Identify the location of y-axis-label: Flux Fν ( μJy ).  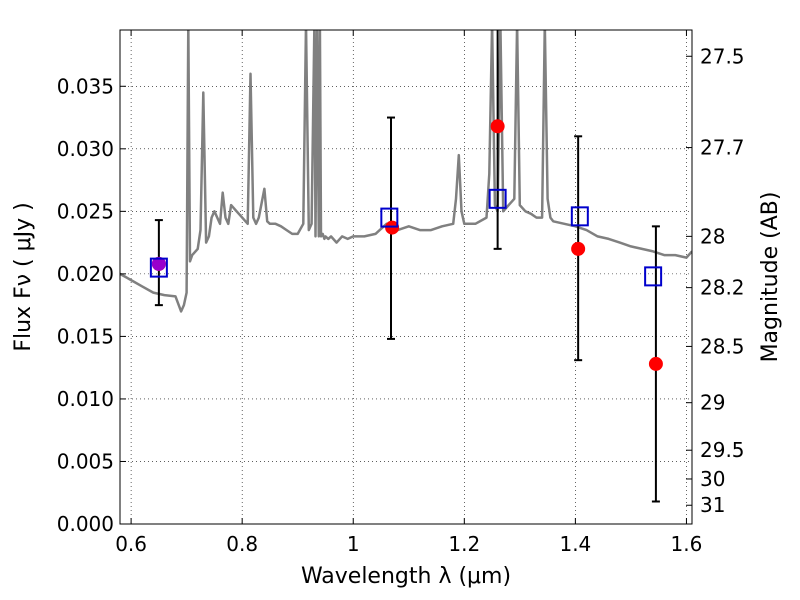
(23, 276).